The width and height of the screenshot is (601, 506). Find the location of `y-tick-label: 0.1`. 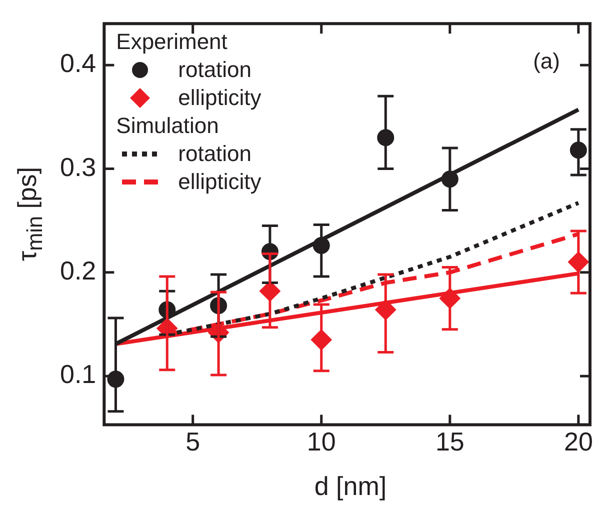

y-tick-label: 0.1 is located at coordinates (78, 374).